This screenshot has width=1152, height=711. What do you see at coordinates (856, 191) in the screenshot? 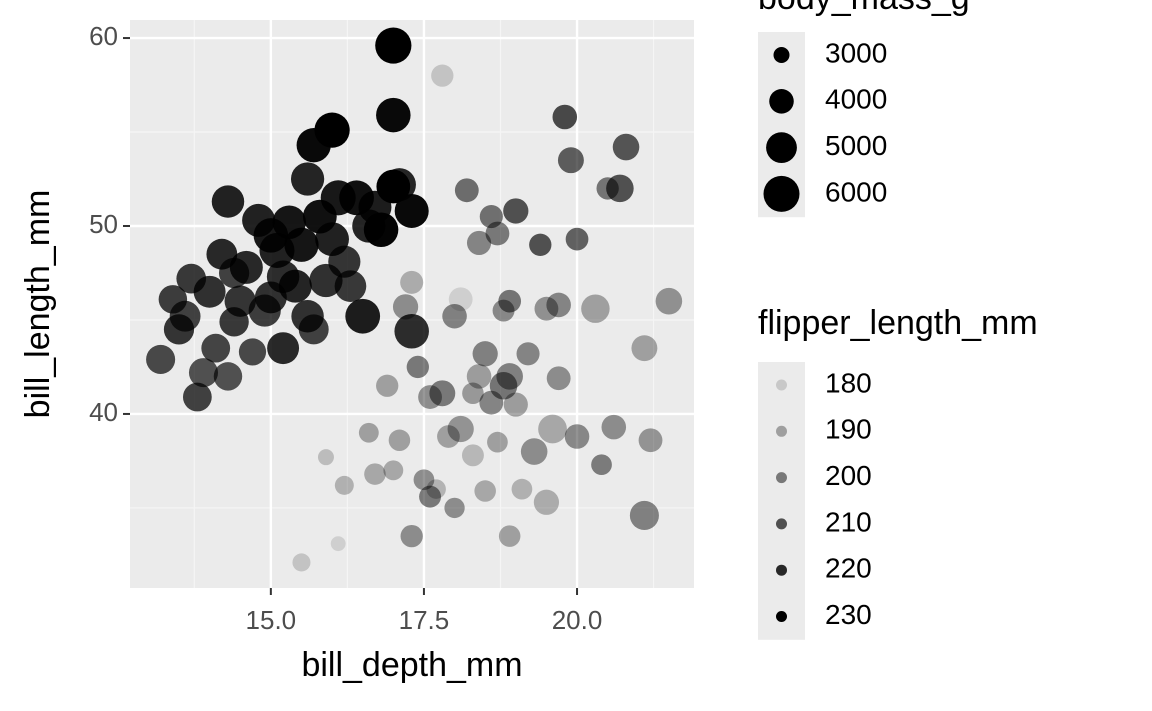
I see `legend-label: 6000` at bounding box center [856, 191].